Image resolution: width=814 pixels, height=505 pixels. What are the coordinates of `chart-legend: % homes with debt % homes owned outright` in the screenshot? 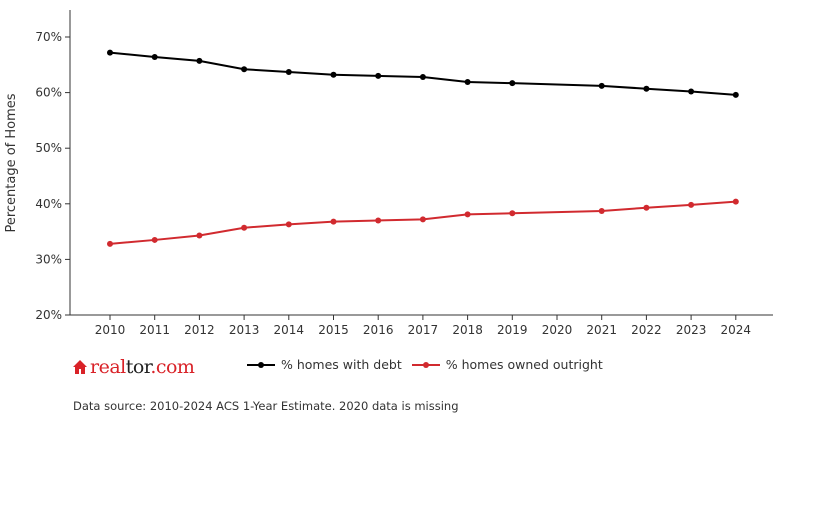 It's located at (430, 364).